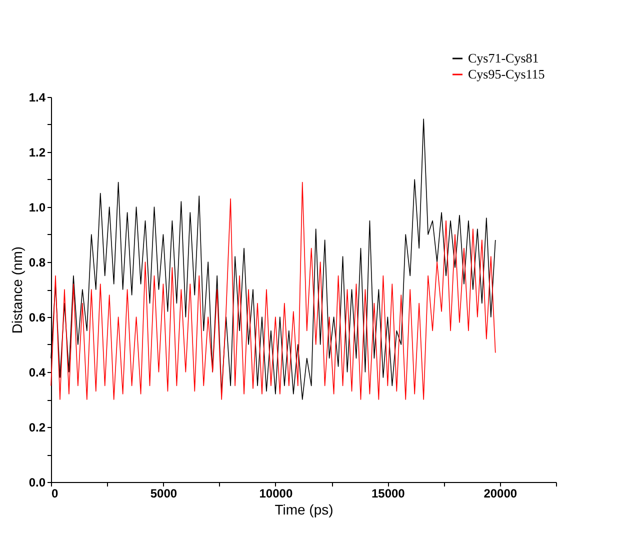 Image resolution: width=618 pixels, height=533 pixels. I want to click on legend-label: Cys95-Cys115, so click(506, 74).